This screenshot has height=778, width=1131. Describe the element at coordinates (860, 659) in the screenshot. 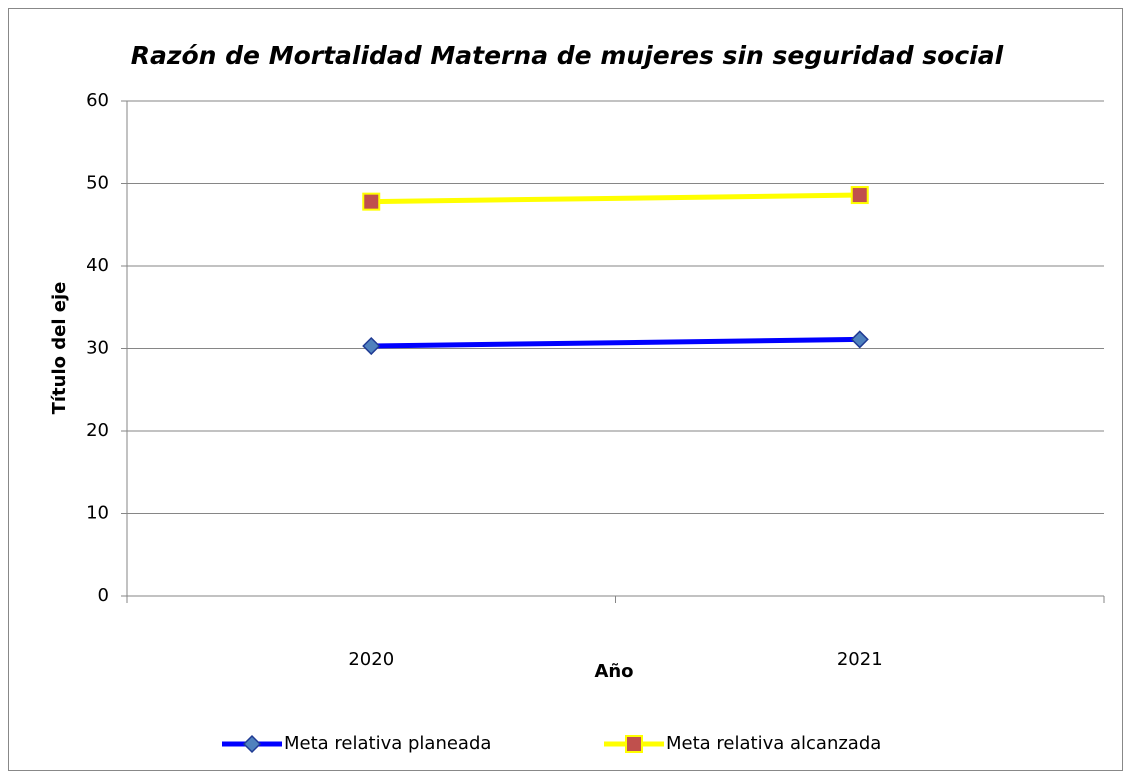

I see `x-tick-label: 2021` at that location.